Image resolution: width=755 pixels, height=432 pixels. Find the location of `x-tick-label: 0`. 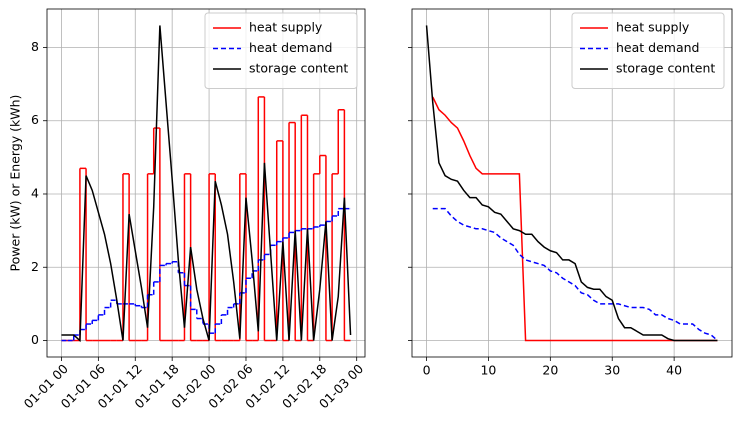

x-tick-label: 0 is located at coordinates (427, 370).